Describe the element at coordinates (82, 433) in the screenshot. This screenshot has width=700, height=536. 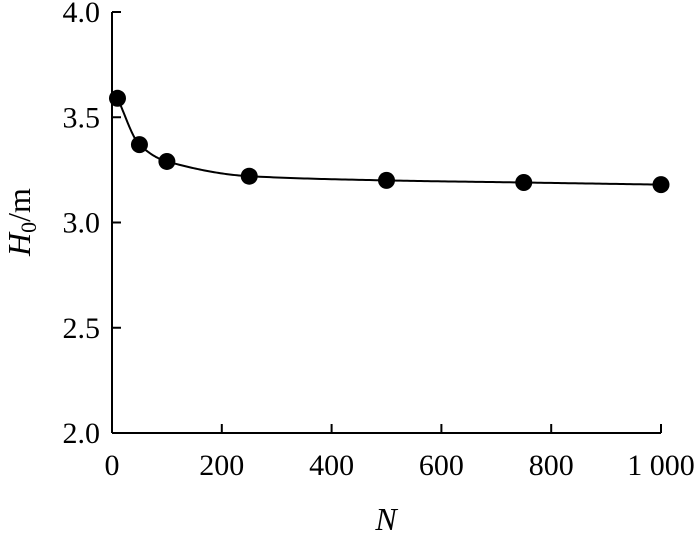
I see `y-tick-label: 2.0` at that location.